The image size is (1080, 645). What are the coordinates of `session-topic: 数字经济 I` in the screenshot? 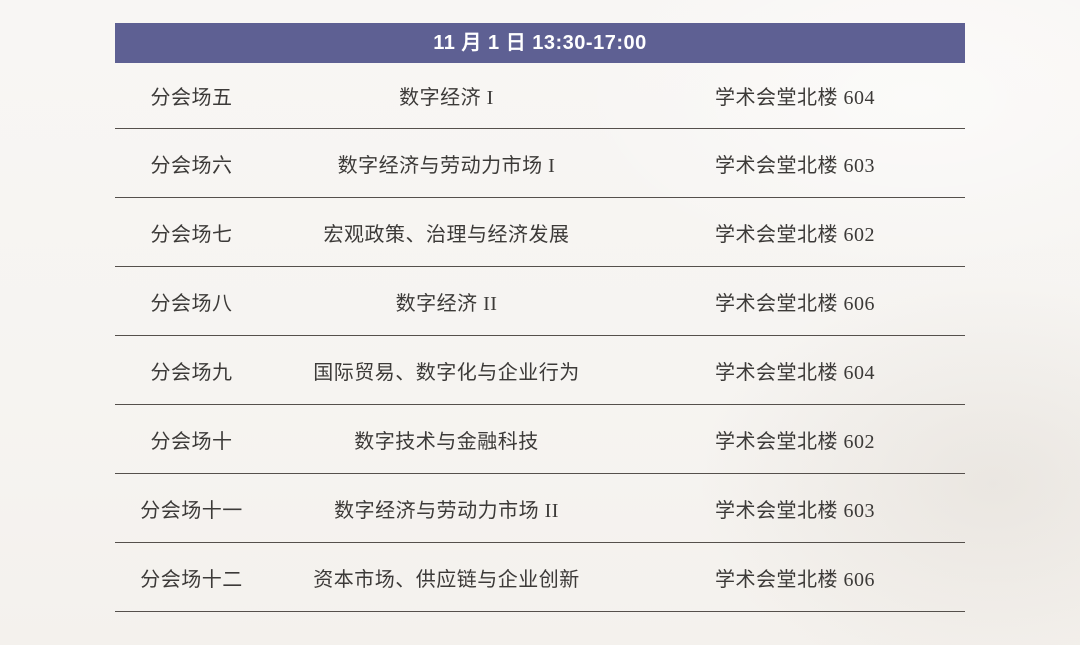 It's located at (446, 98).